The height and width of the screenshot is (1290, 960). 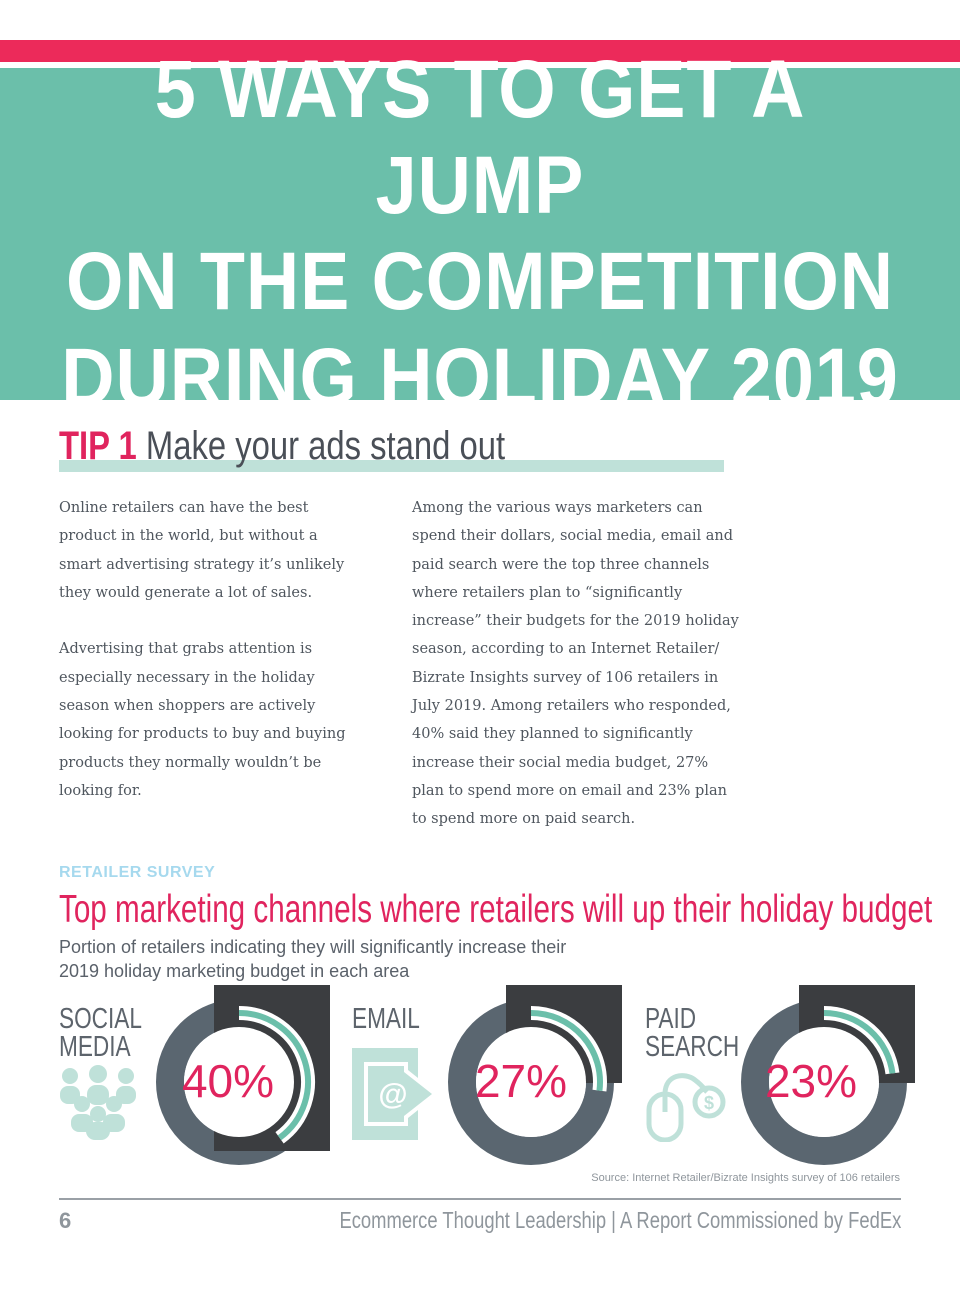 I want to click on tip-underline-bar, so click(x=391, y=466).